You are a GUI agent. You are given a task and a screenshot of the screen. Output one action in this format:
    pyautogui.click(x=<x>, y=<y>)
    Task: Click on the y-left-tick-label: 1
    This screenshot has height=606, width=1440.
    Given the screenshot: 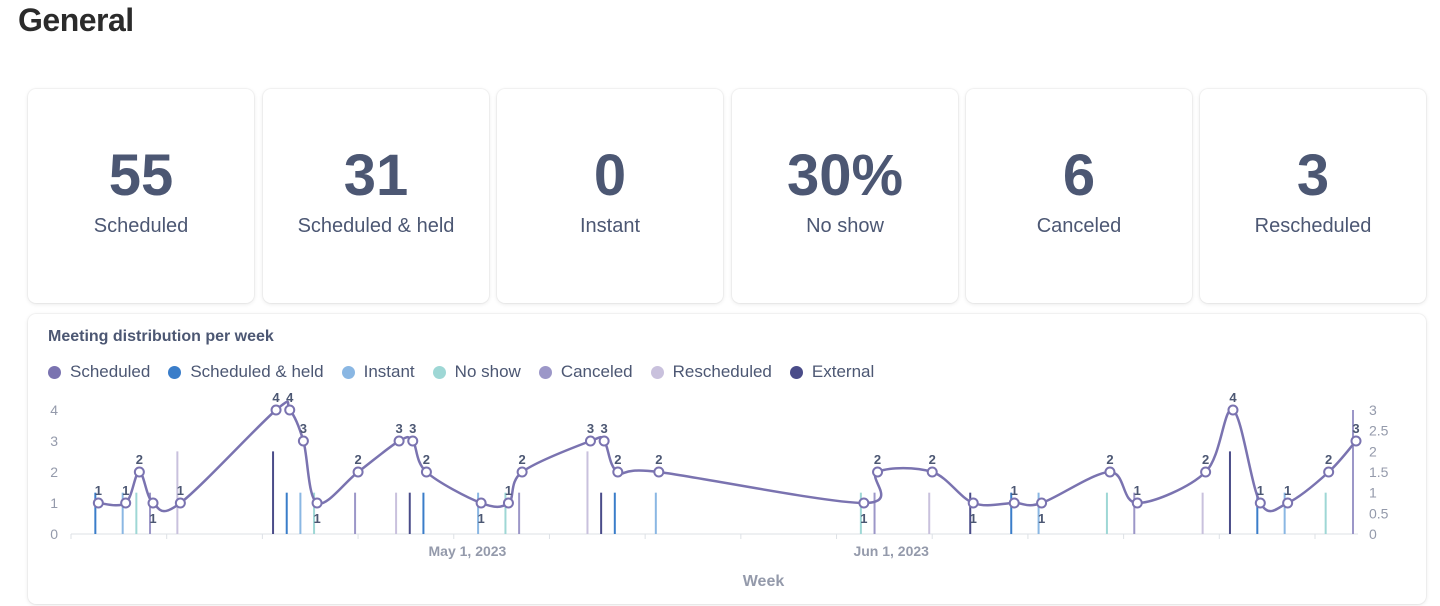 What is the action you would take?
    pyautogui.click(x=54, y=503)
    